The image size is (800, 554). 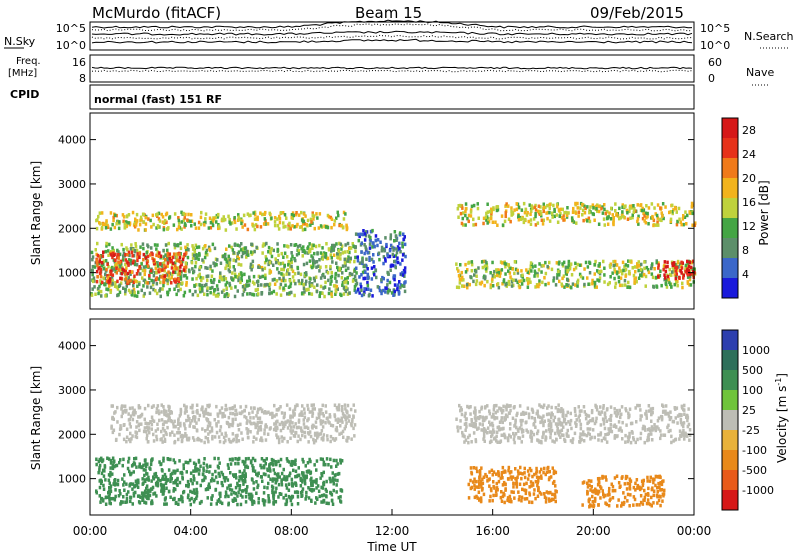 What do you see at coordinates (730, 148) in the screenshot?
I see `power-colorbar-swatch` at bounding box center [730, 148].